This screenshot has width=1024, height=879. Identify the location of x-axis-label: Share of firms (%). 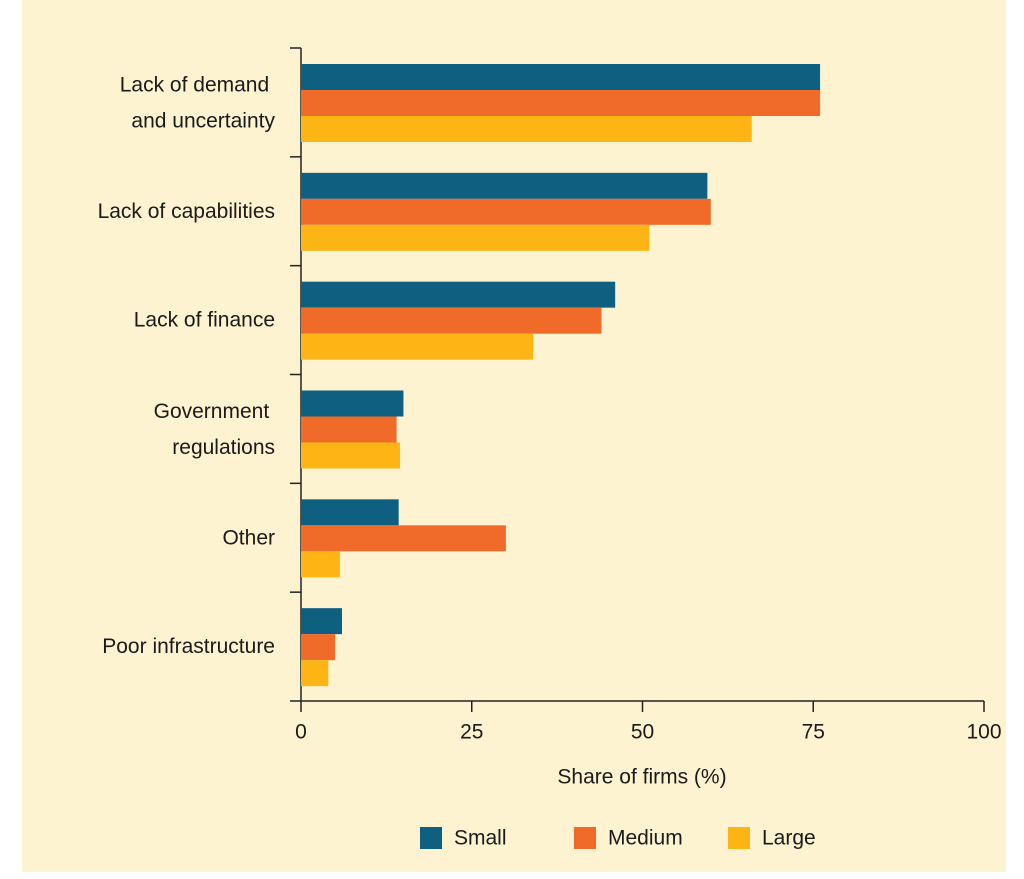
(641, 777).